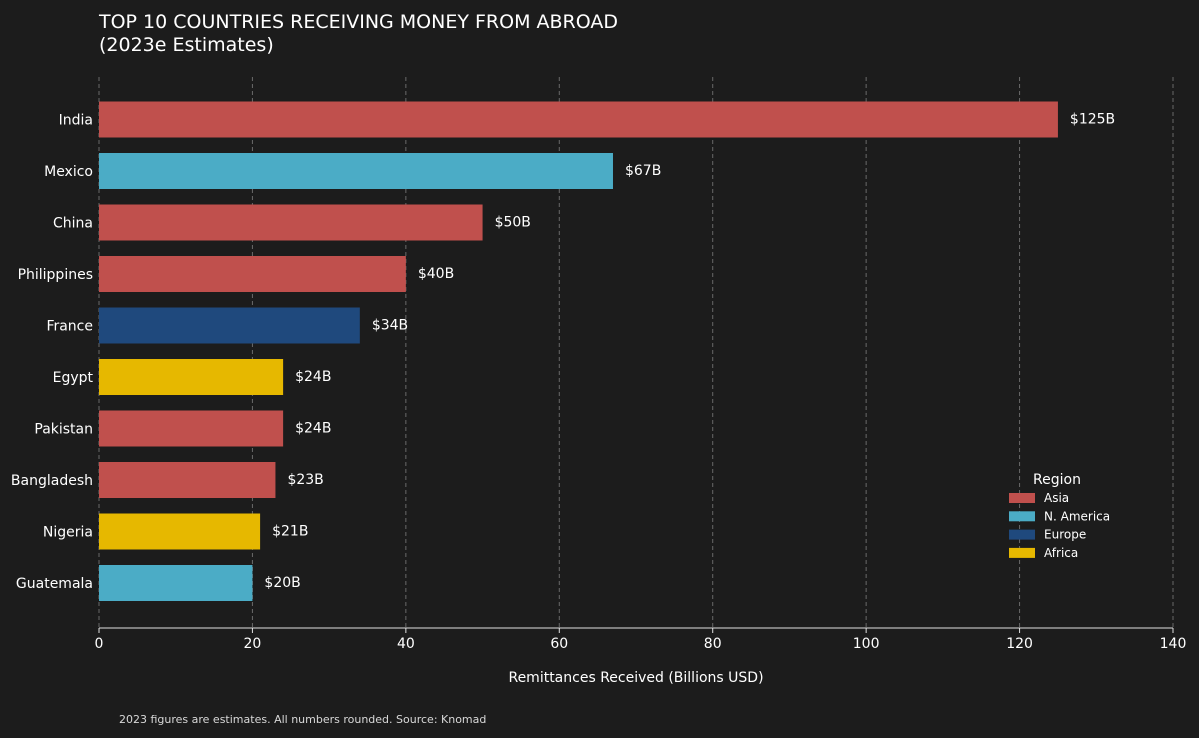 The width and height of the screenshot is (1199, 738). What do you see at coordinates (713, 644) in the screenshot?
I see `x-tick-label-80: 80` at bounding box center [713, 644].